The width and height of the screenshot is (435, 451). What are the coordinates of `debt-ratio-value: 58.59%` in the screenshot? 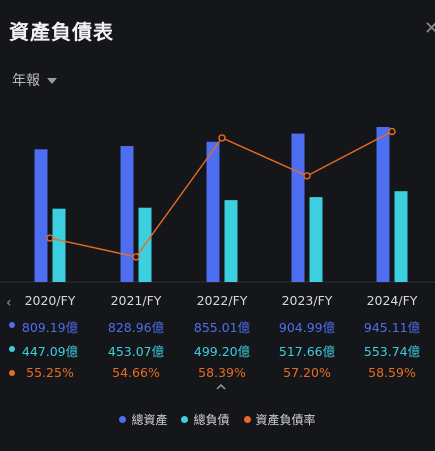 It's located at (392, 372).